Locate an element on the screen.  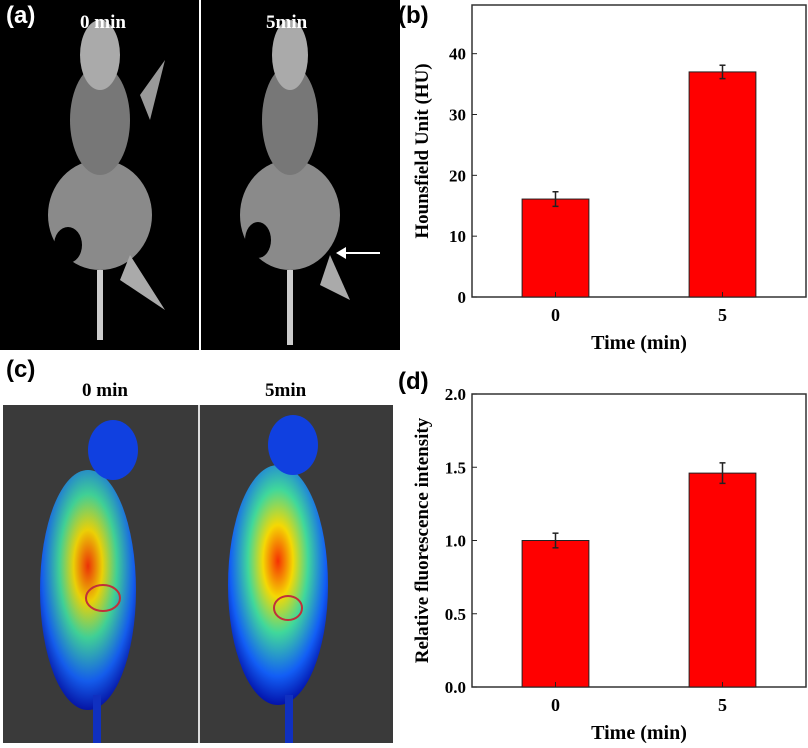
ct-mouse-5min is located at coordinates (295, 182).